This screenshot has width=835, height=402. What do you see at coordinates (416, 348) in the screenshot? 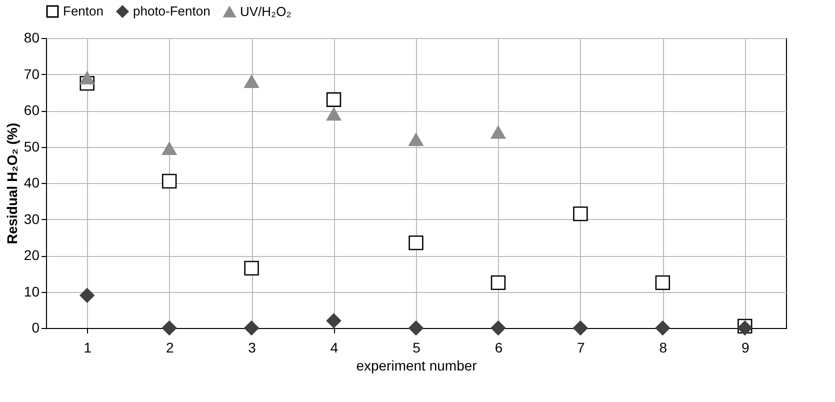
I see `x-tick-label: 5` at bounding box center [416, 348].